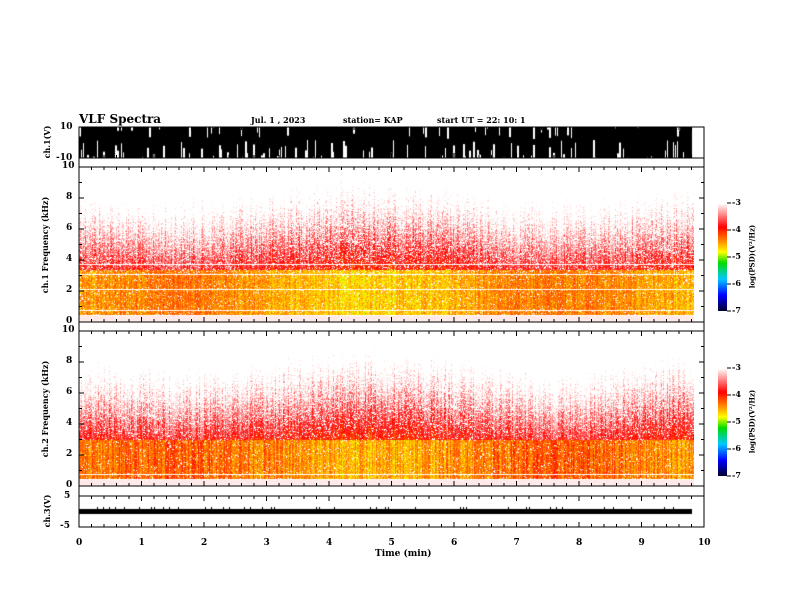 Image resolution: width=792 pixels, height=612 pixels. I want to click on x-tick-label: 6, so click(454, 543).